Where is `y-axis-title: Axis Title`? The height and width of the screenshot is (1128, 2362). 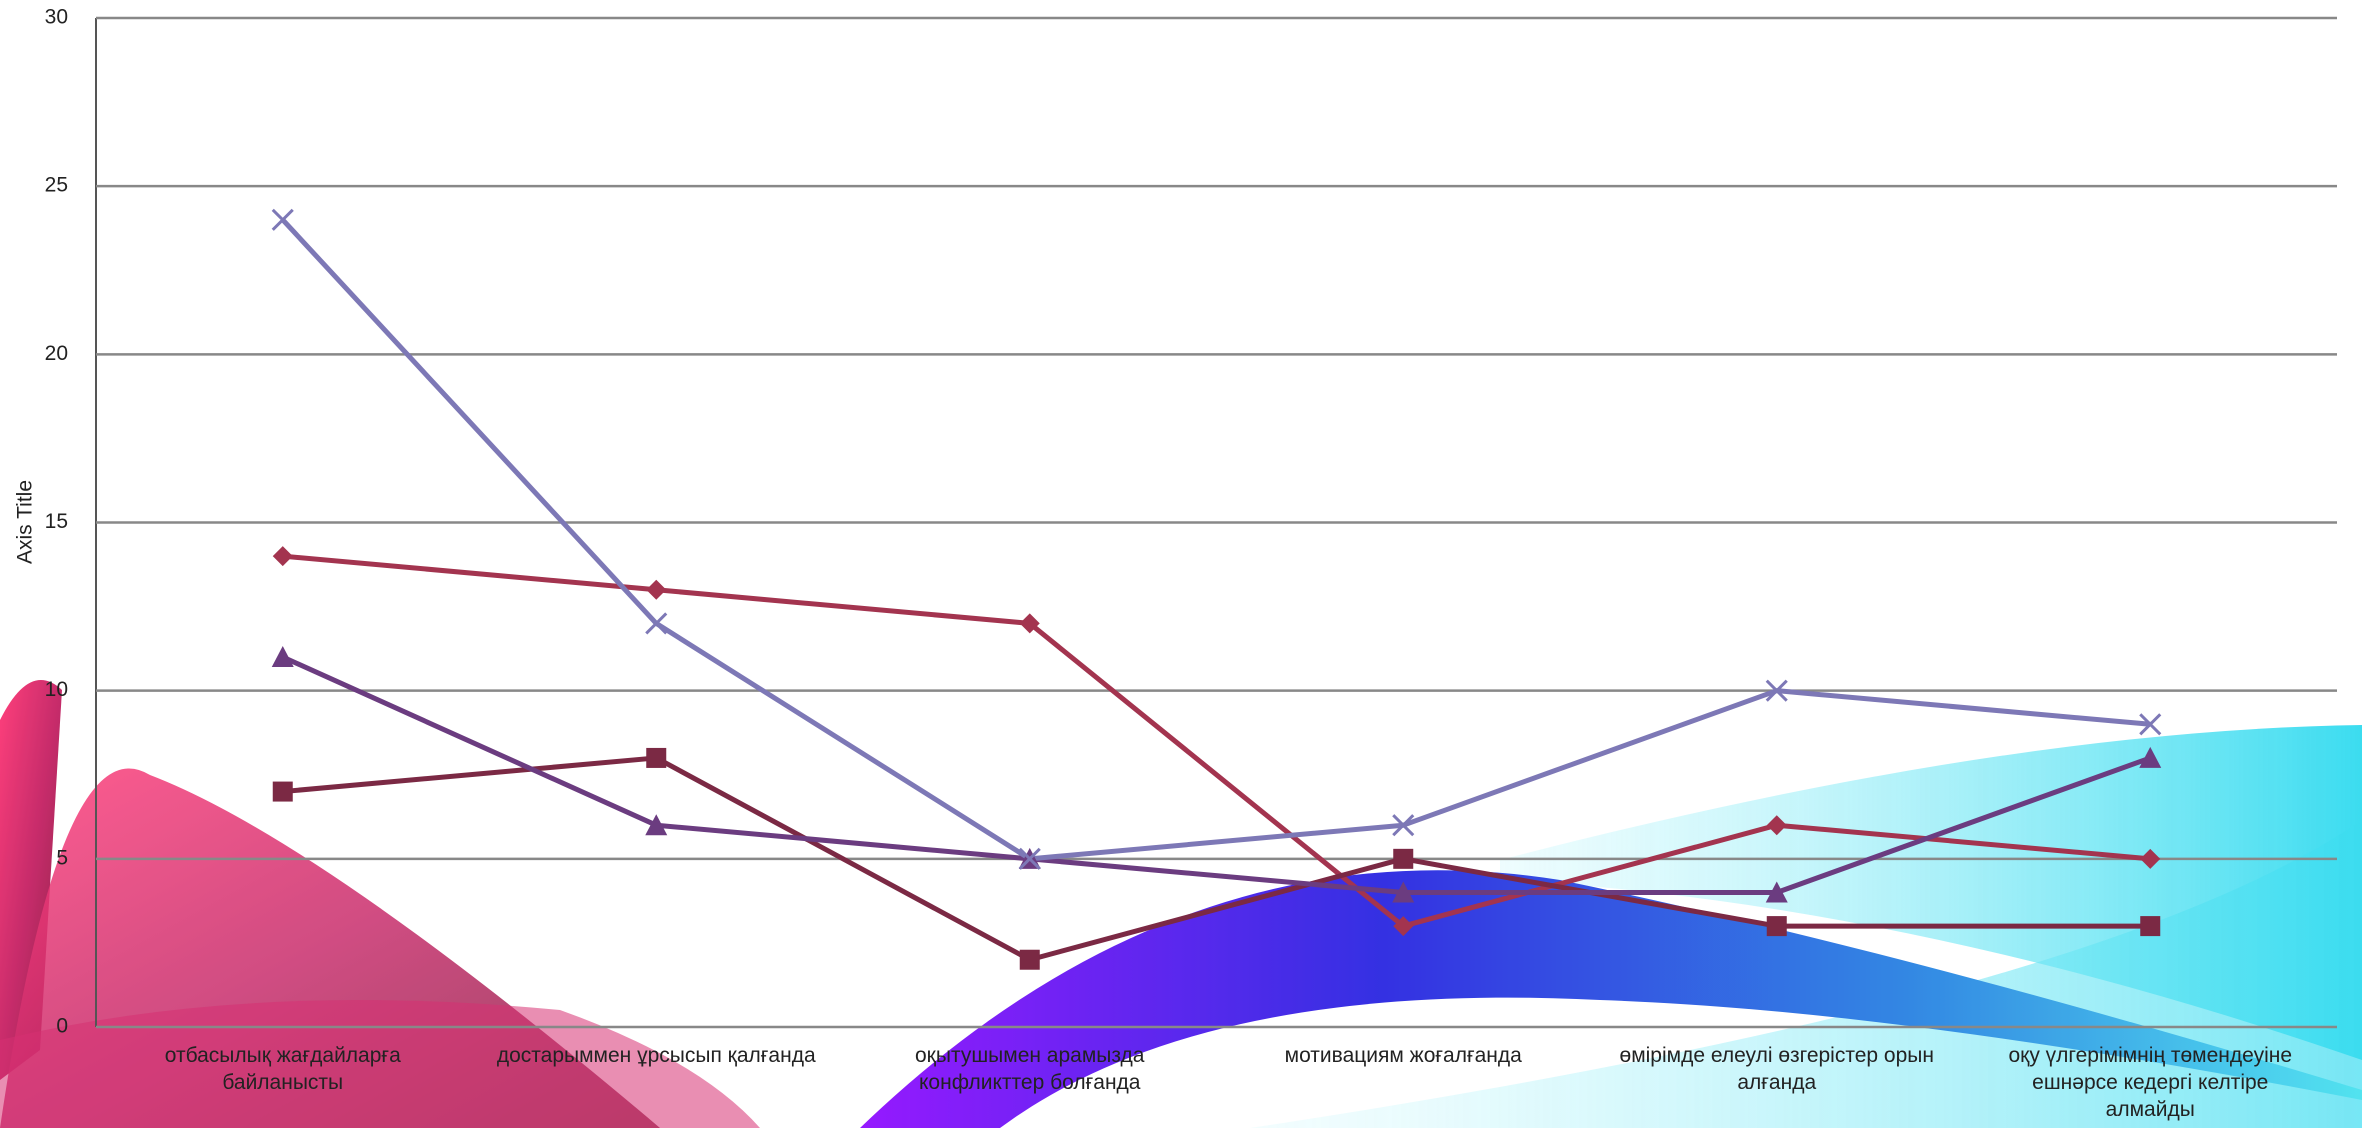
y-axis-title: Axis Title is located at coordinates (25, 522).